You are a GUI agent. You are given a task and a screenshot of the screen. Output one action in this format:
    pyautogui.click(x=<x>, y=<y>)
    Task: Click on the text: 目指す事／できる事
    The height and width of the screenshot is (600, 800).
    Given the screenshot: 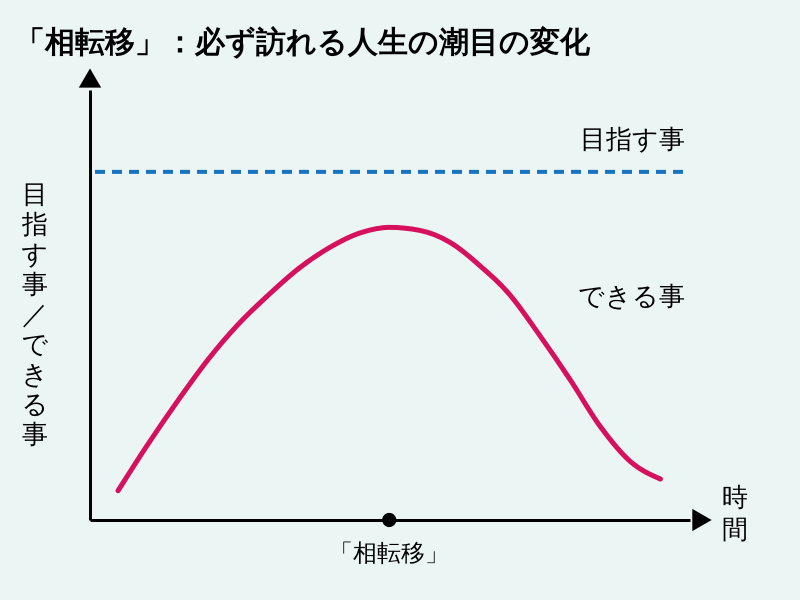 What is the action you would take?
    pyautogui.click(x=35, y=315)
    